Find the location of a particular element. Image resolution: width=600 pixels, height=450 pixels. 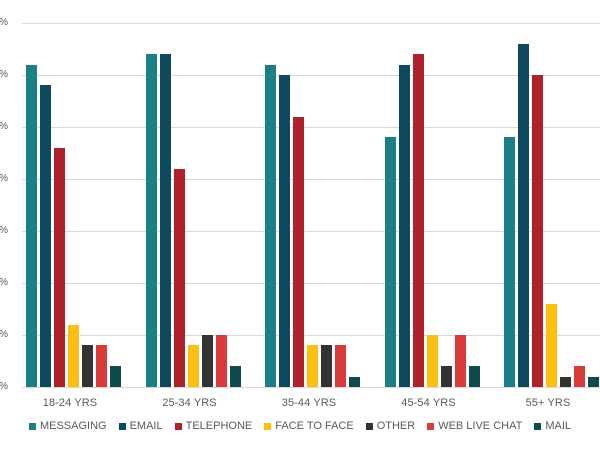

x-axis-label: 55+ YRS is located at coordinates (548, 403).